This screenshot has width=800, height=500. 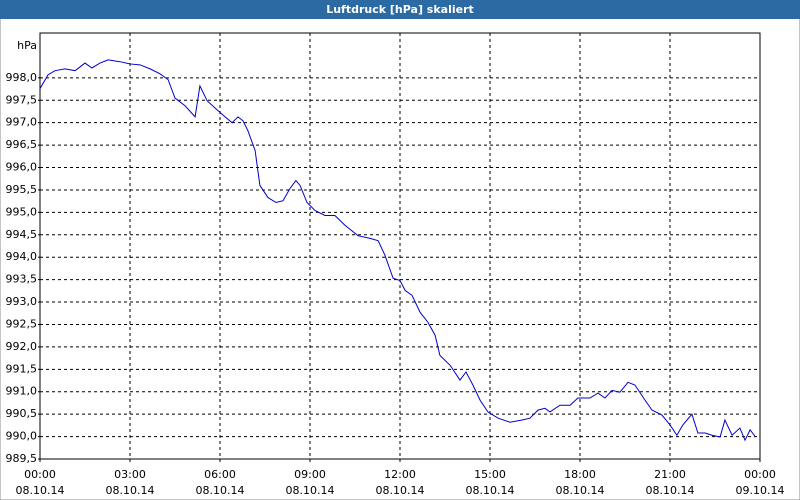 What do you see at coordinates (22, 189) in the screenshot?
I see `y-tick-label: 995,5` at bounding box center [22, 189].